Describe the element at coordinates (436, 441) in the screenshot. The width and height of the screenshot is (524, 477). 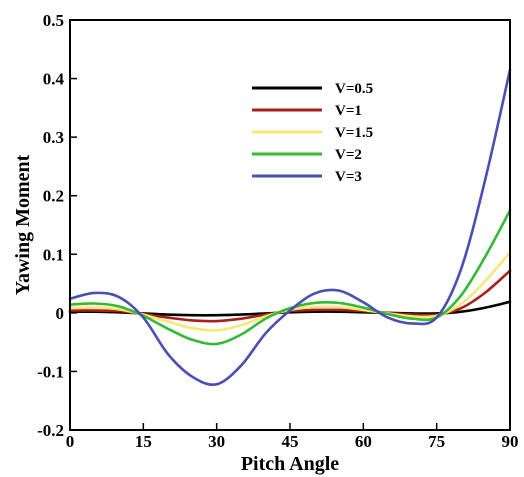
I see `x-tick-label: 75` at that location.